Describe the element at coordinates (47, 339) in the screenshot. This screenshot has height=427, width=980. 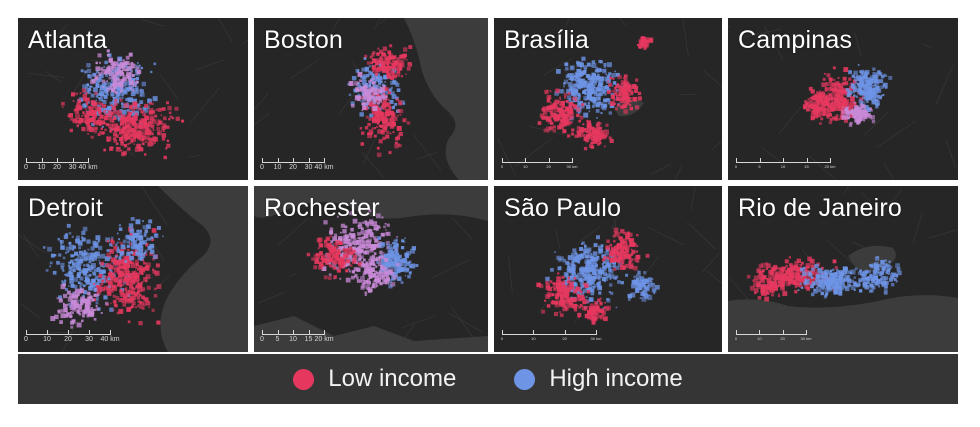
I see `scalebar-tick-label: 10` at that location.